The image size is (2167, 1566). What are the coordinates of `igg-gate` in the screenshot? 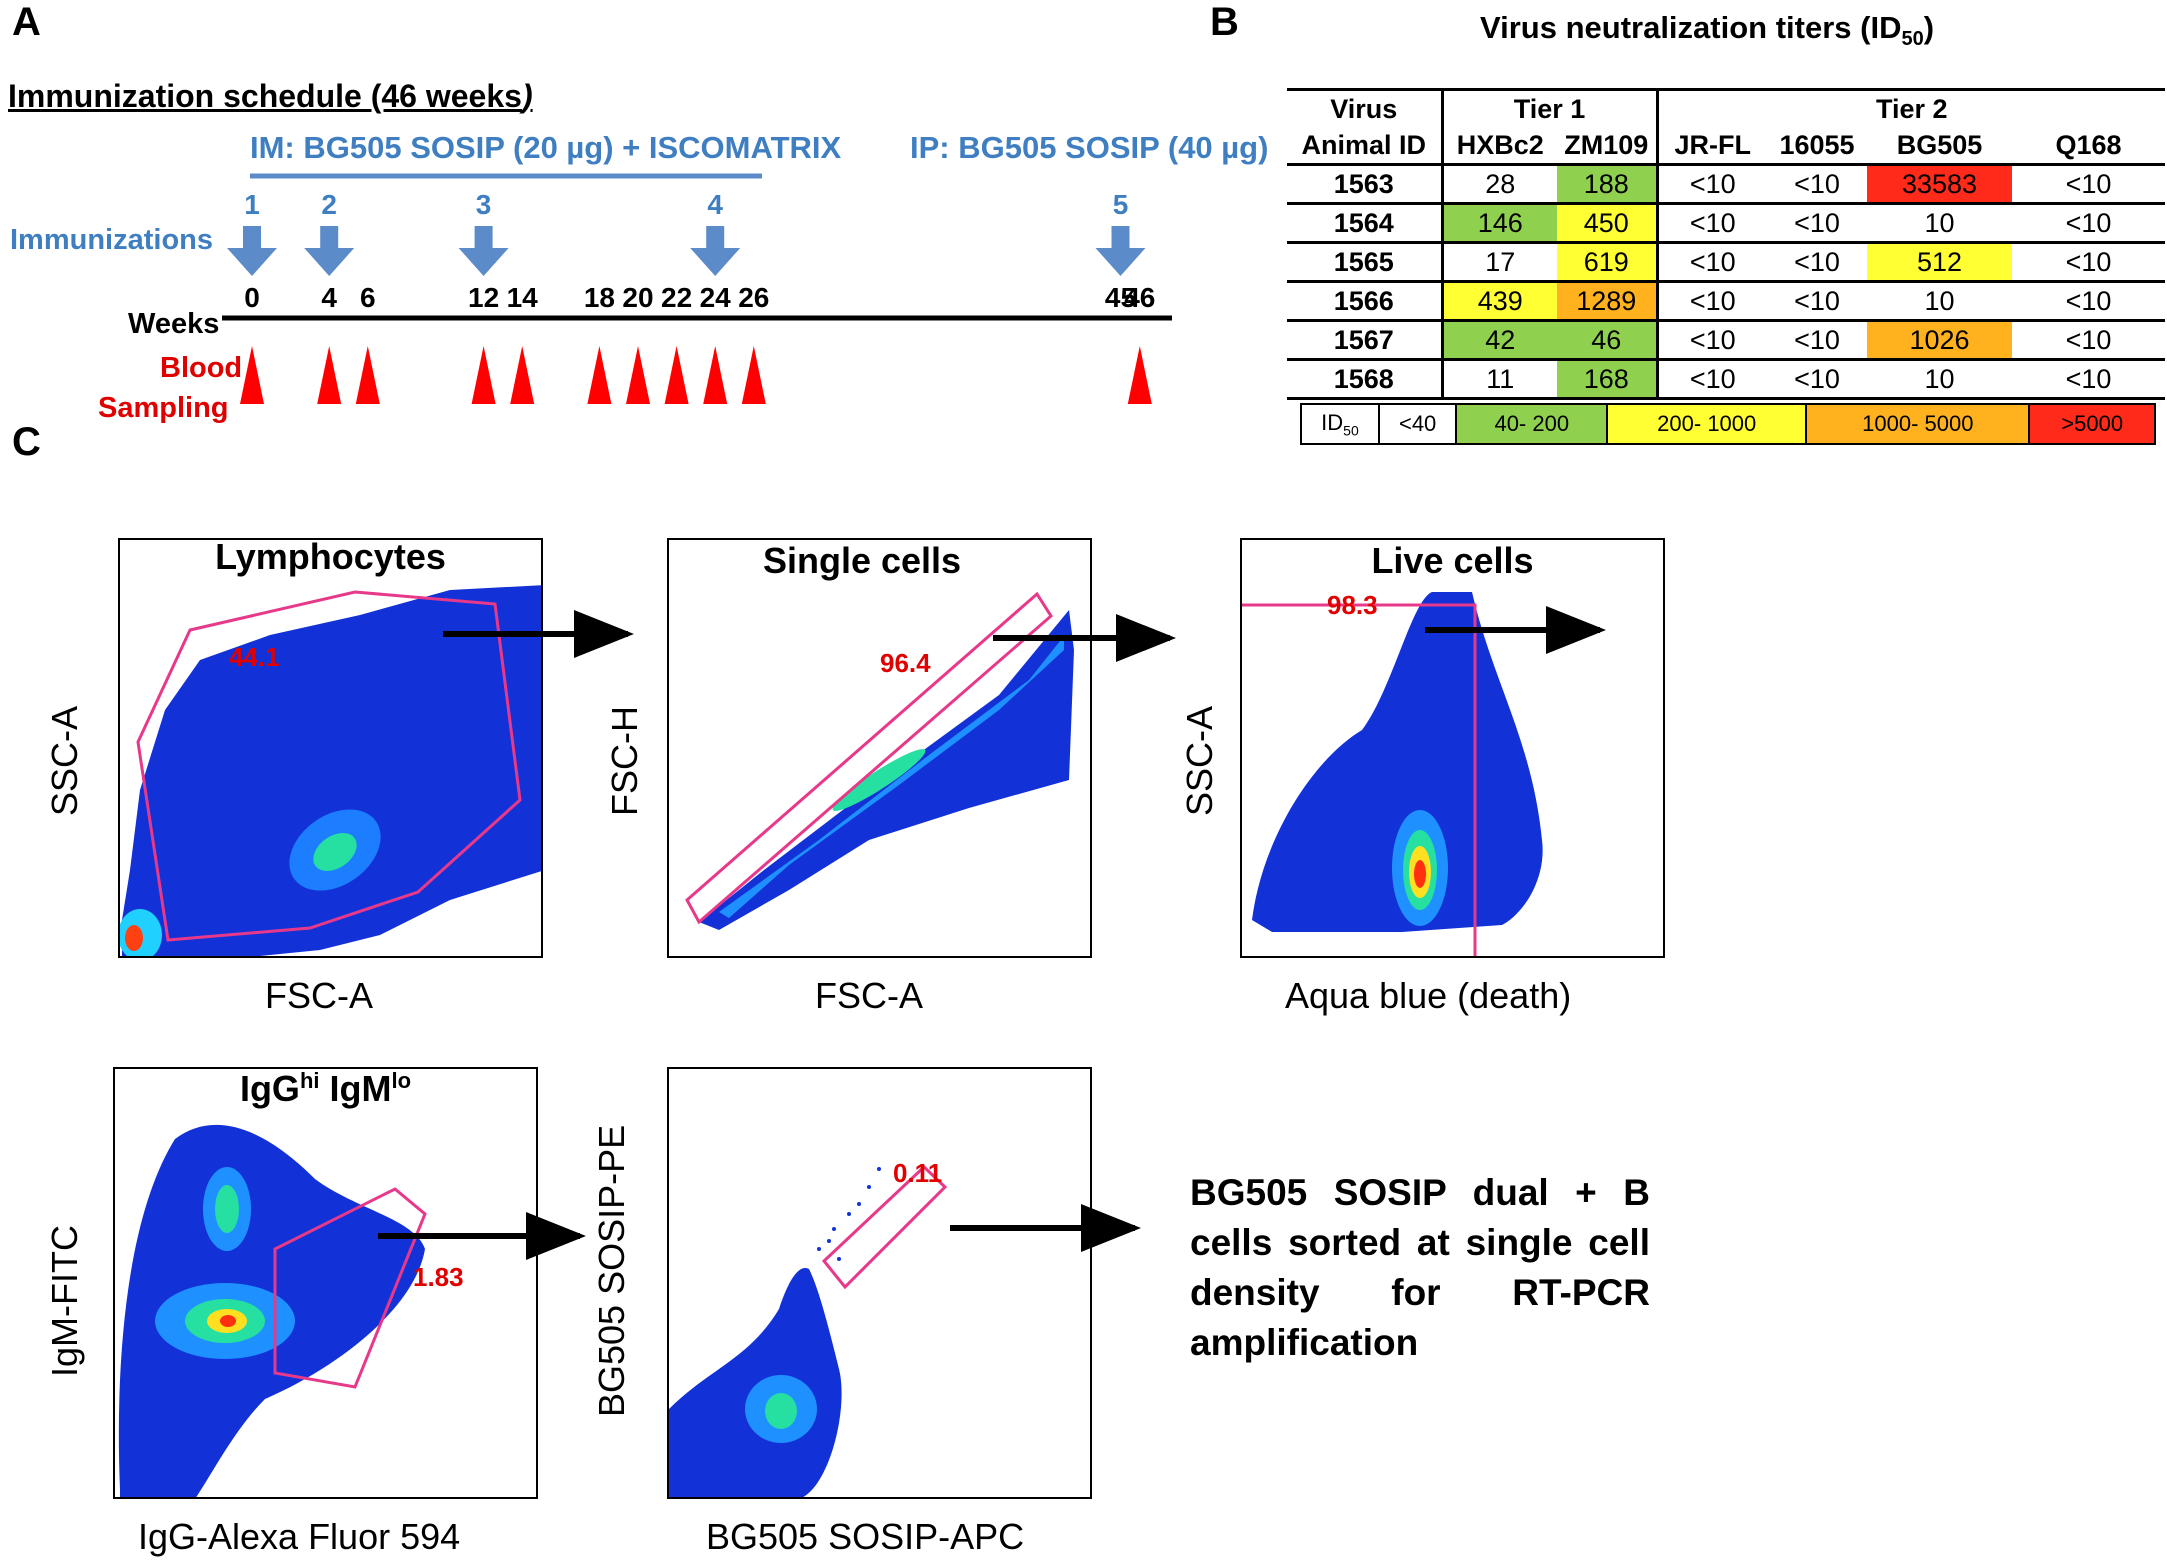 It's located at (350, 1288).